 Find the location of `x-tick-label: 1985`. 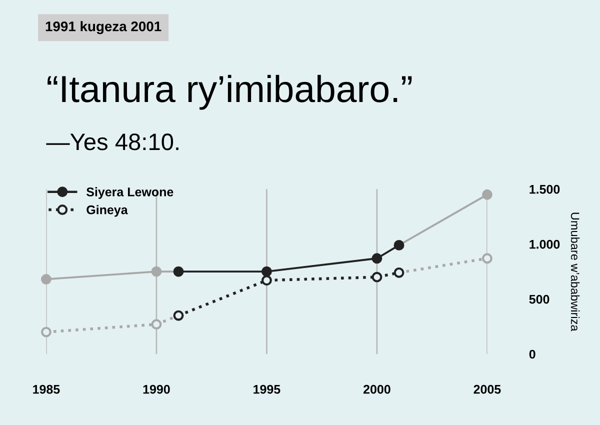

x-tick-label: 1985 is located at coordinates (46, 389).